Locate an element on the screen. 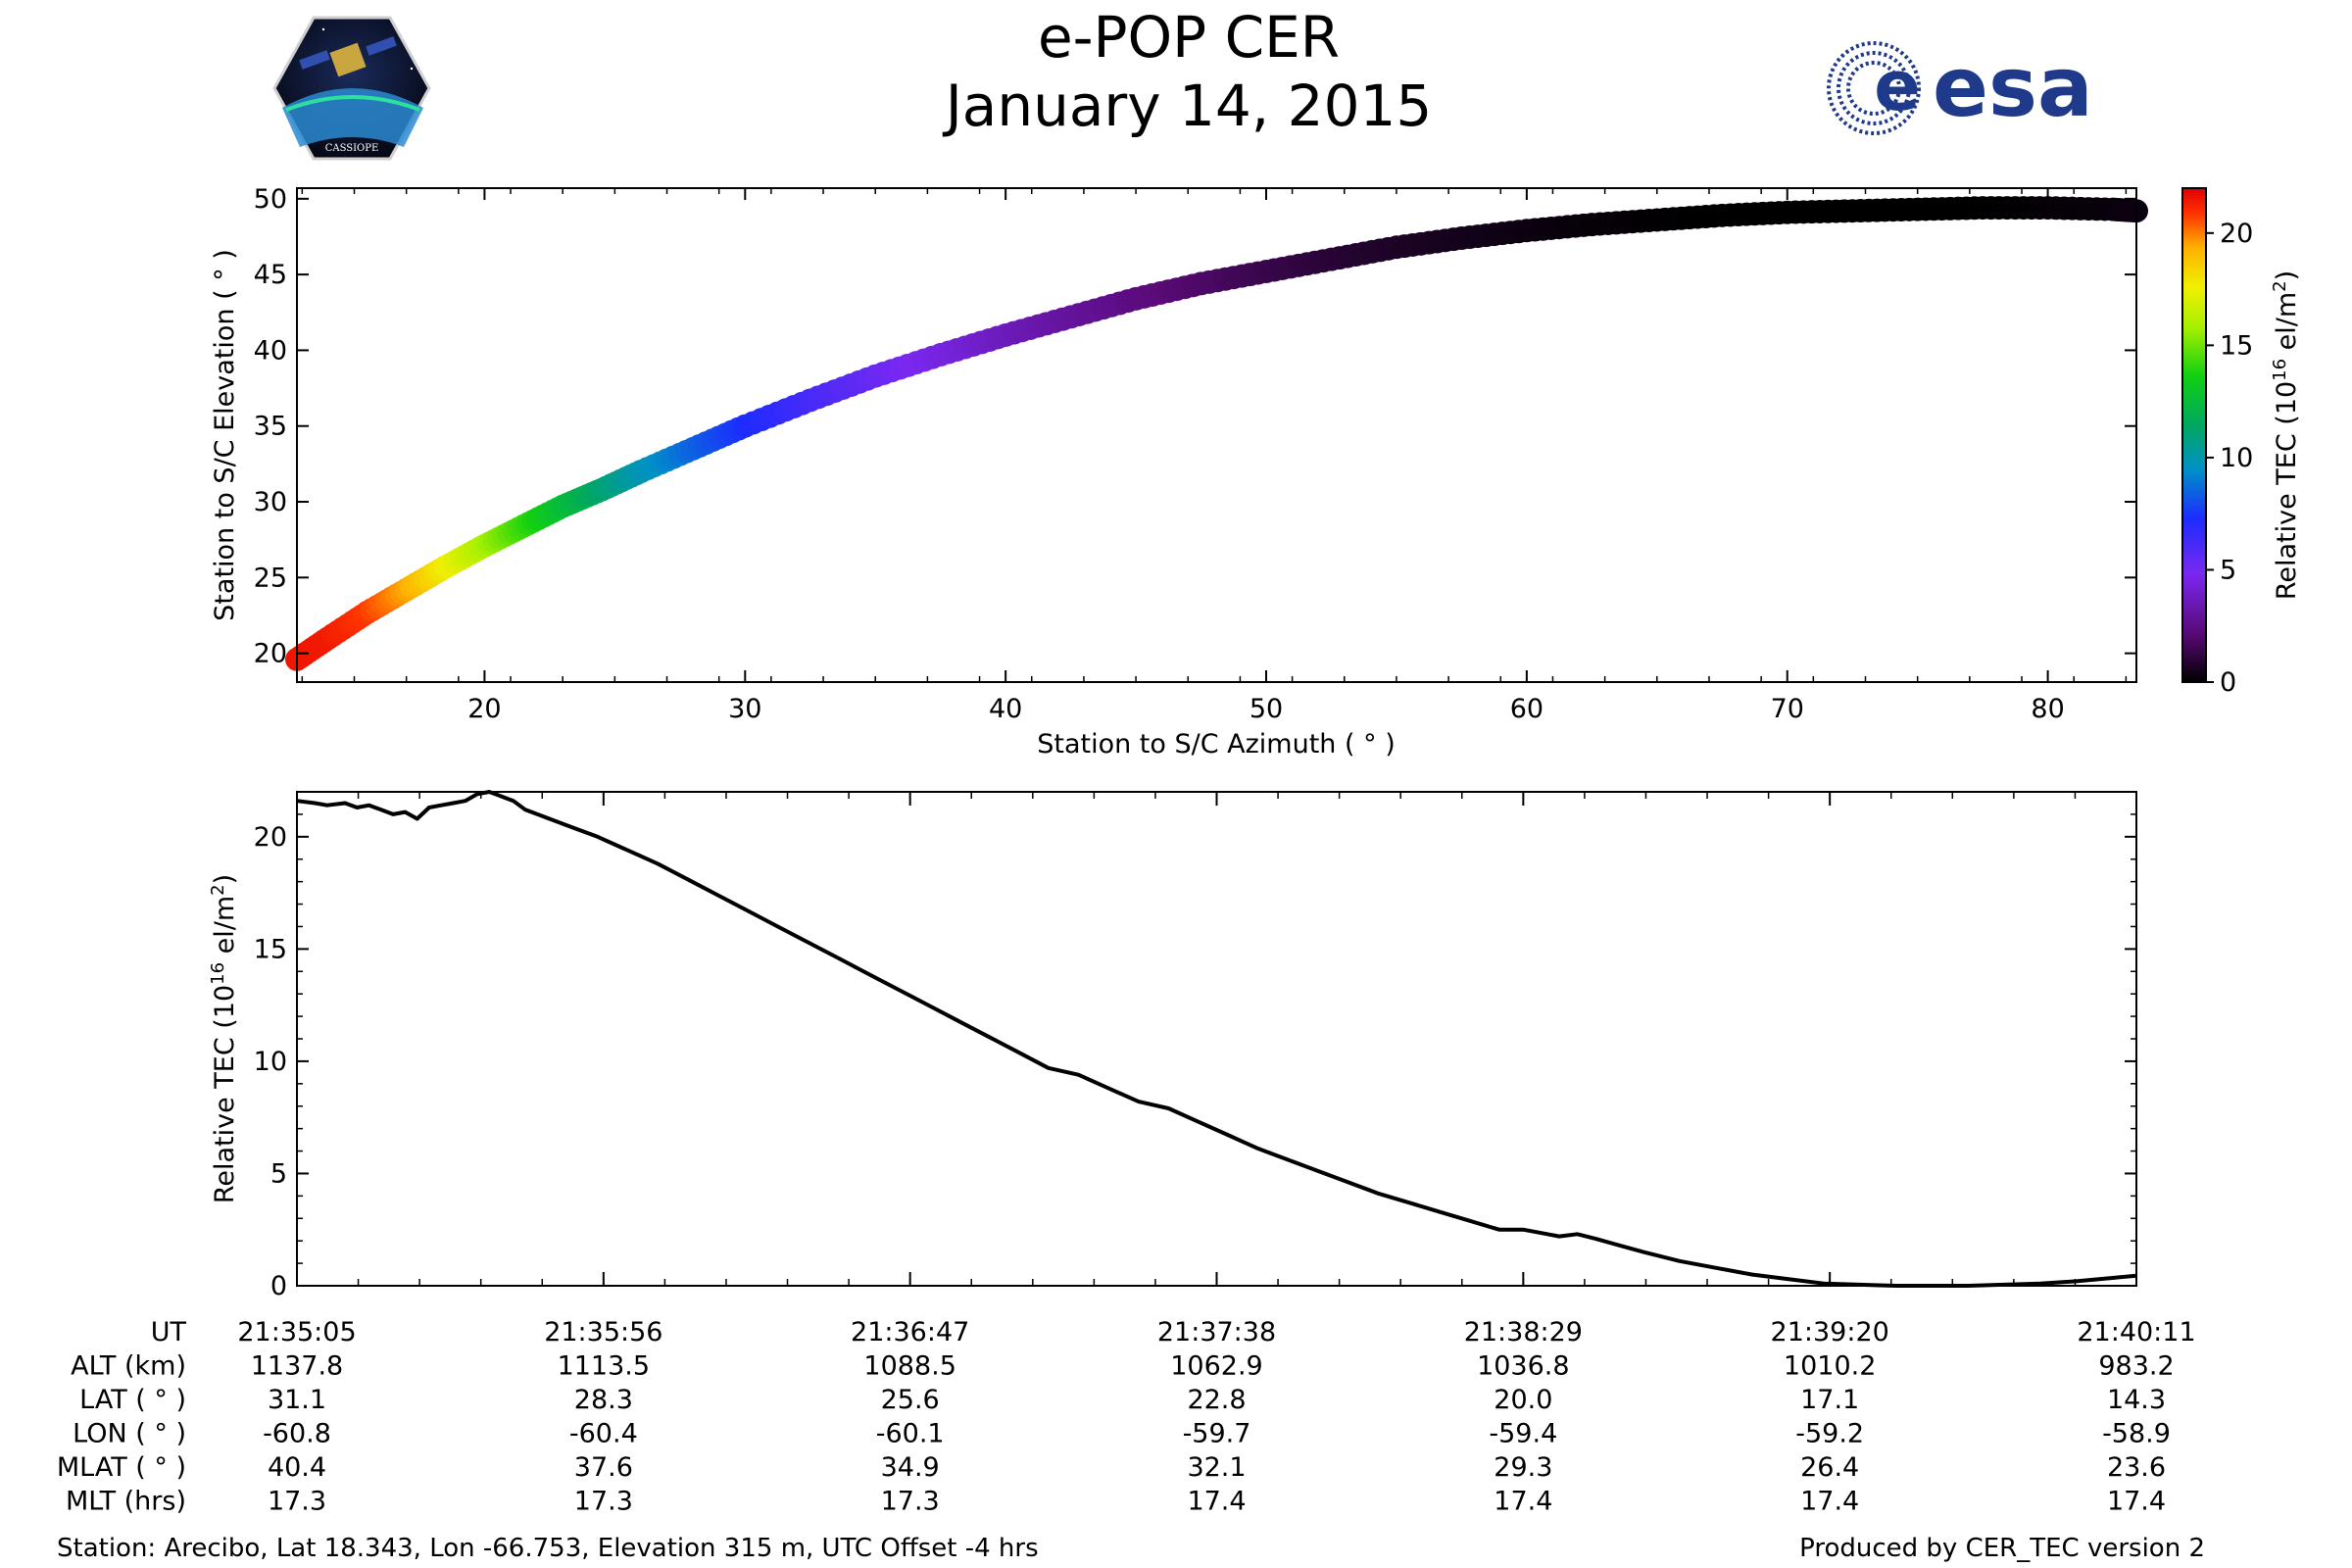 This screenshot has width=2352, height=1568. table-cell: 40.4 is located at coordinates (297, 1467).